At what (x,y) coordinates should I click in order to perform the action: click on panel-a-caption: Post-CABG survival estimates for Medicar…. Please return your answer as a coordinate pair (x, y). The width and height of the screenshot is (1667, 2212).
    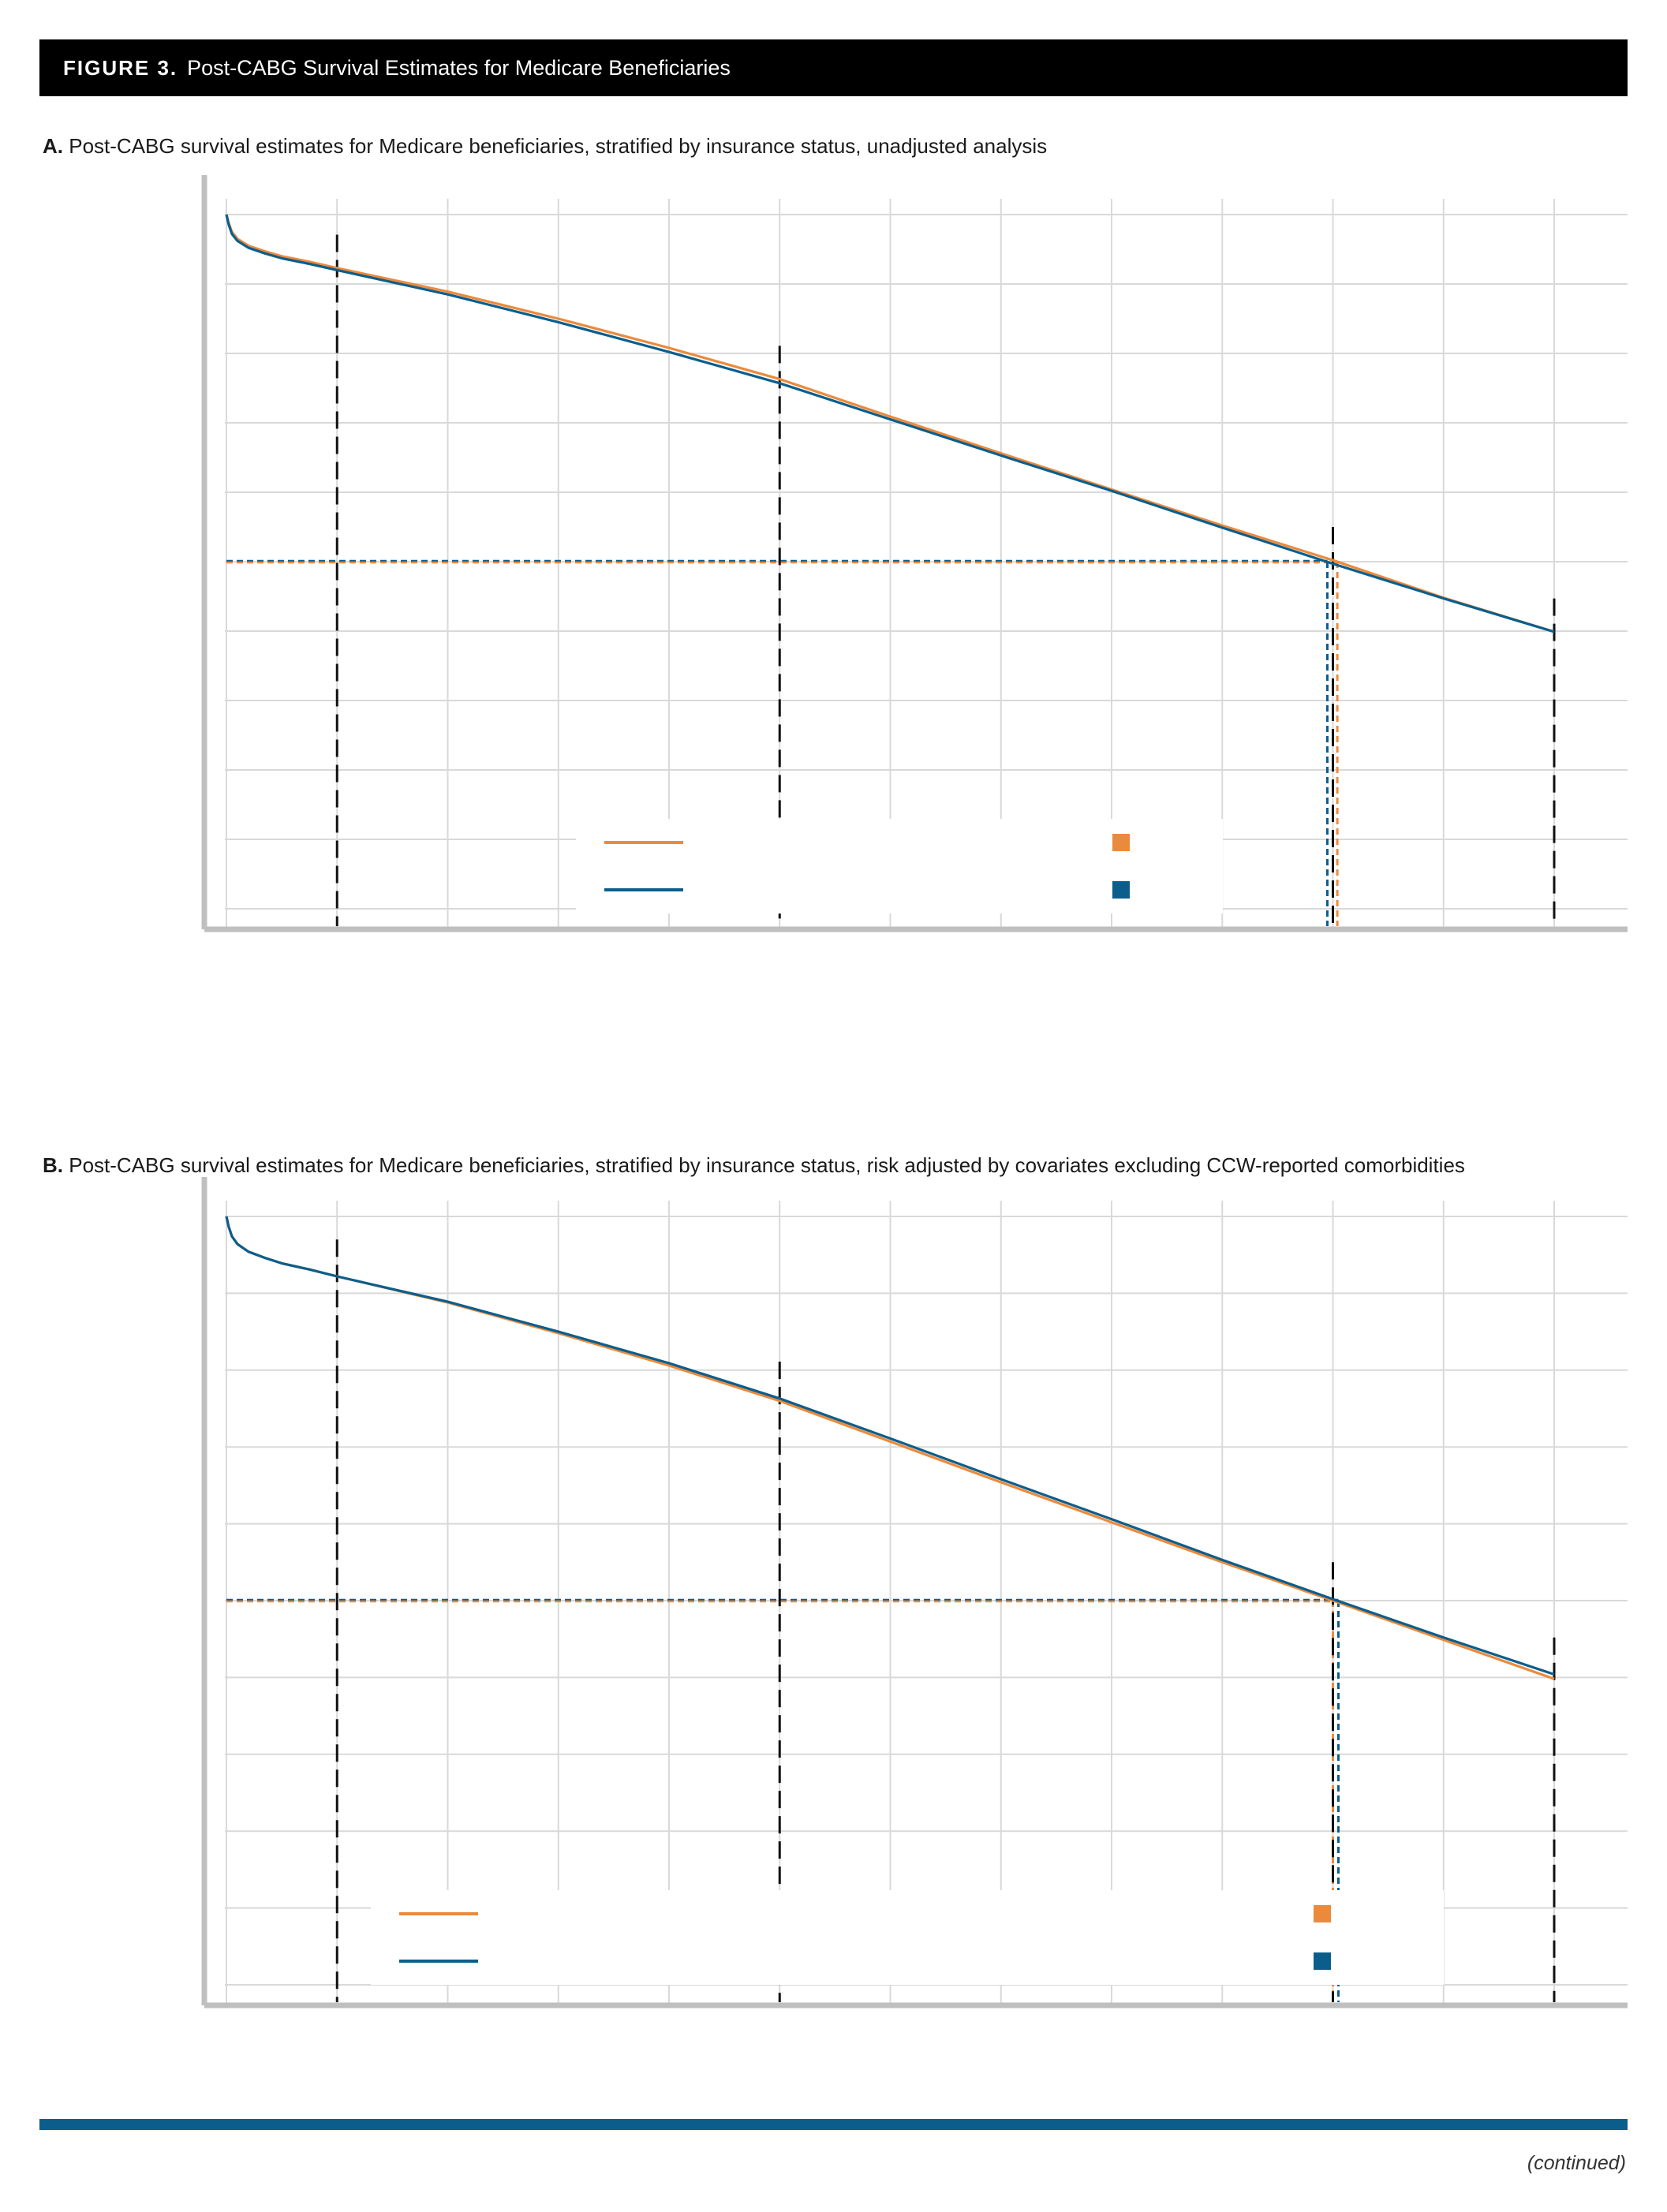
    Looking at the image, I should click on (558, 146).